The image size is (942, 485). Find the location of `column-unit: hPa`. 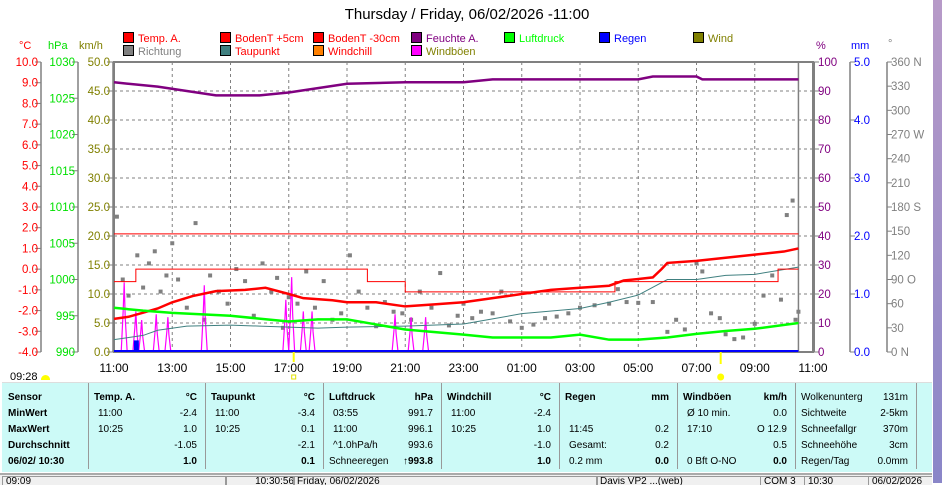

column-unit: hPa is located at coordinates (423, 397).